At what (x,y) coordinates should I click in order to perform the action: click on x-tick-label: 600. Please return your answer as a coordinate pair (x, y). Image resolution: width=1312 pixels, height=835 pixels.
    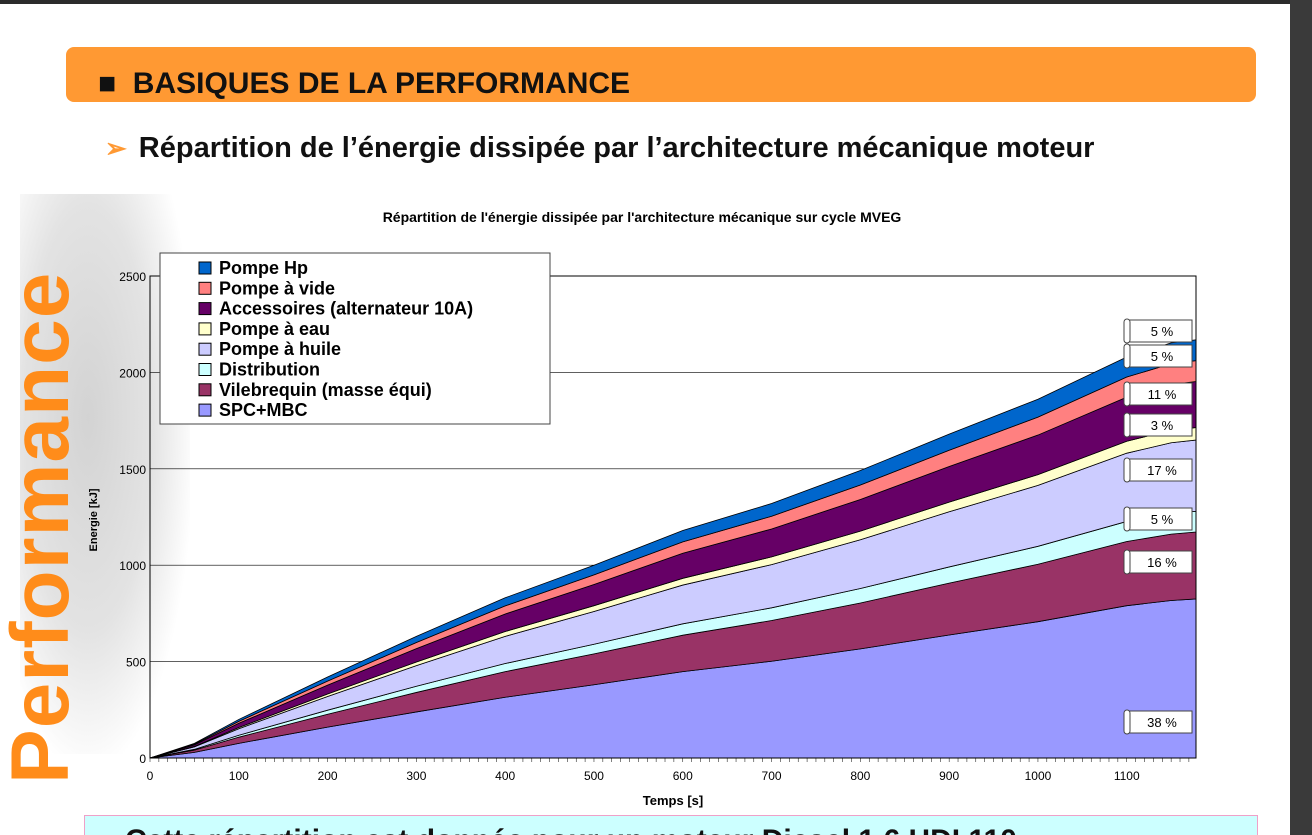
    Looking at the image, I should click on (683, 776).